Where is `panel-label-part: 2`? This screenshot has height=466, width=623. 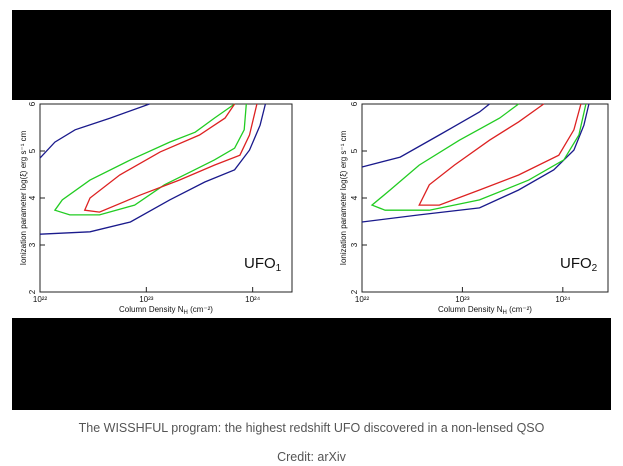
panel-label-part: 2 is located at coordinates (595, 268).